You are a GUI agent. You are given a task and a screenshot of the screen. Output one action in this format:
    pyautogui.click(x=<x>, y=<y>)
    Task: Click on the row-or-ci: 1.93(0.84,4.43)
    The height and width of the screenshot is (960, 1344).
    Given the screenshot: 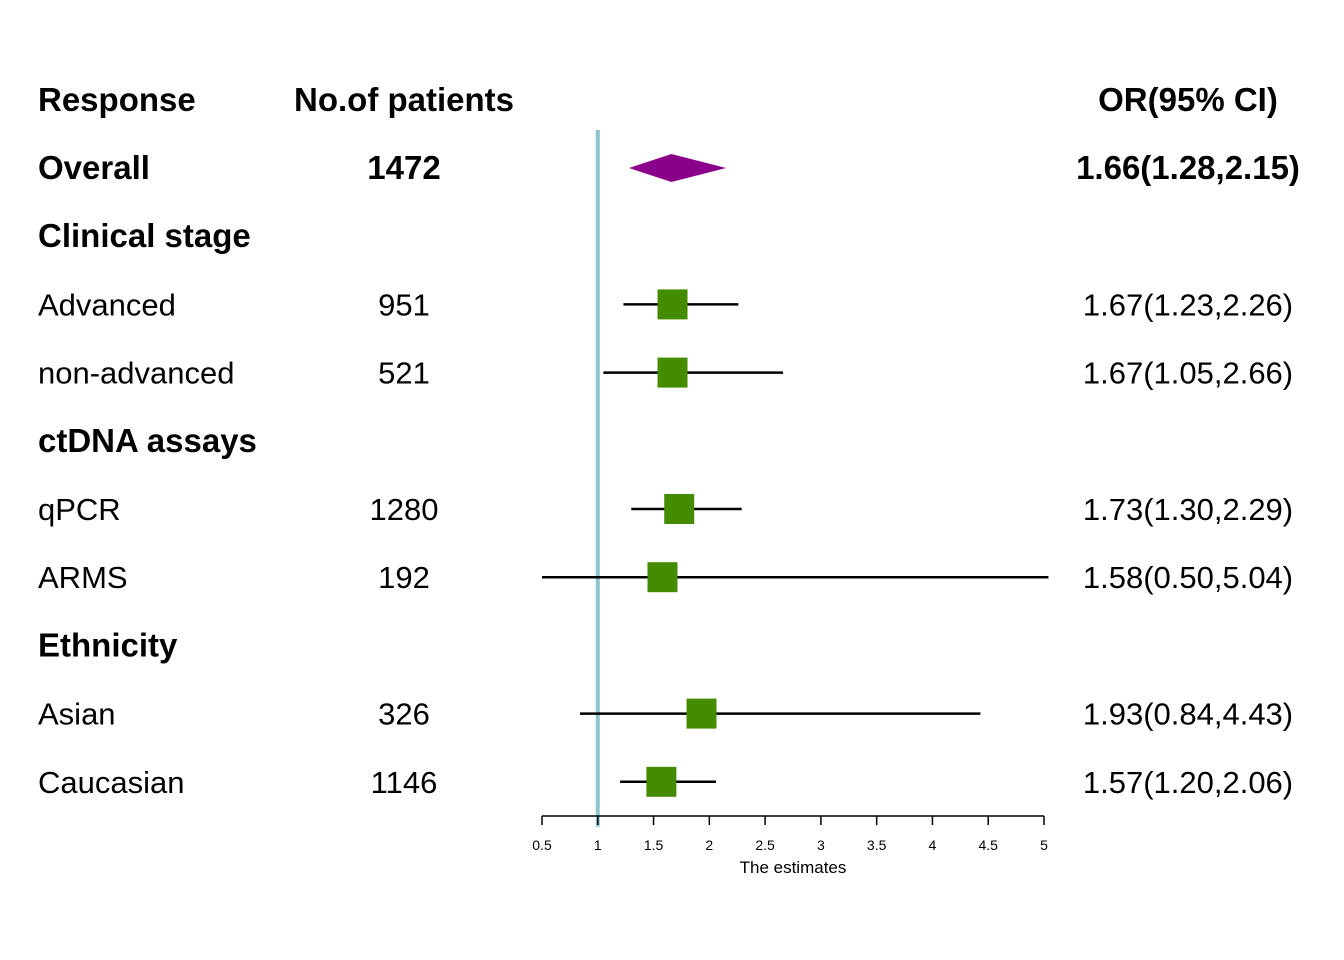 What is the action you would take?
    pyautogui.click(x=1188, y=714)
    